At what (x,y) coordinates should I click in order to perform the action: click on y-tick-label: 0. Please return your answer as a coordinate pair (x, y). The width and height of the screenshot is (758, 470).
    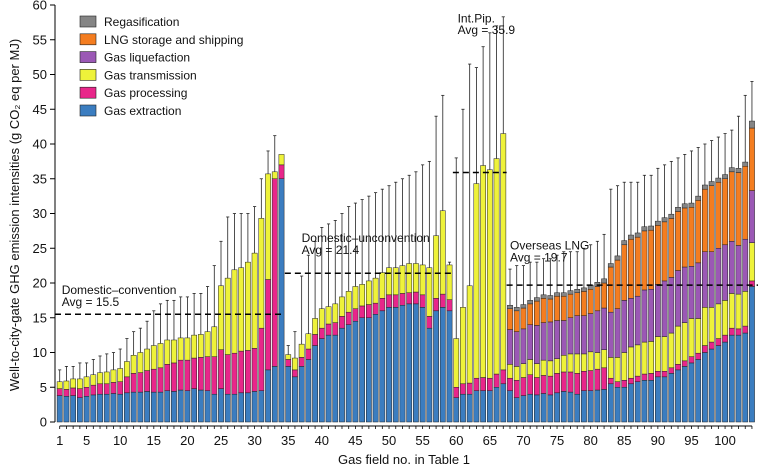
    Looking at the image, I should click on (43, 422).